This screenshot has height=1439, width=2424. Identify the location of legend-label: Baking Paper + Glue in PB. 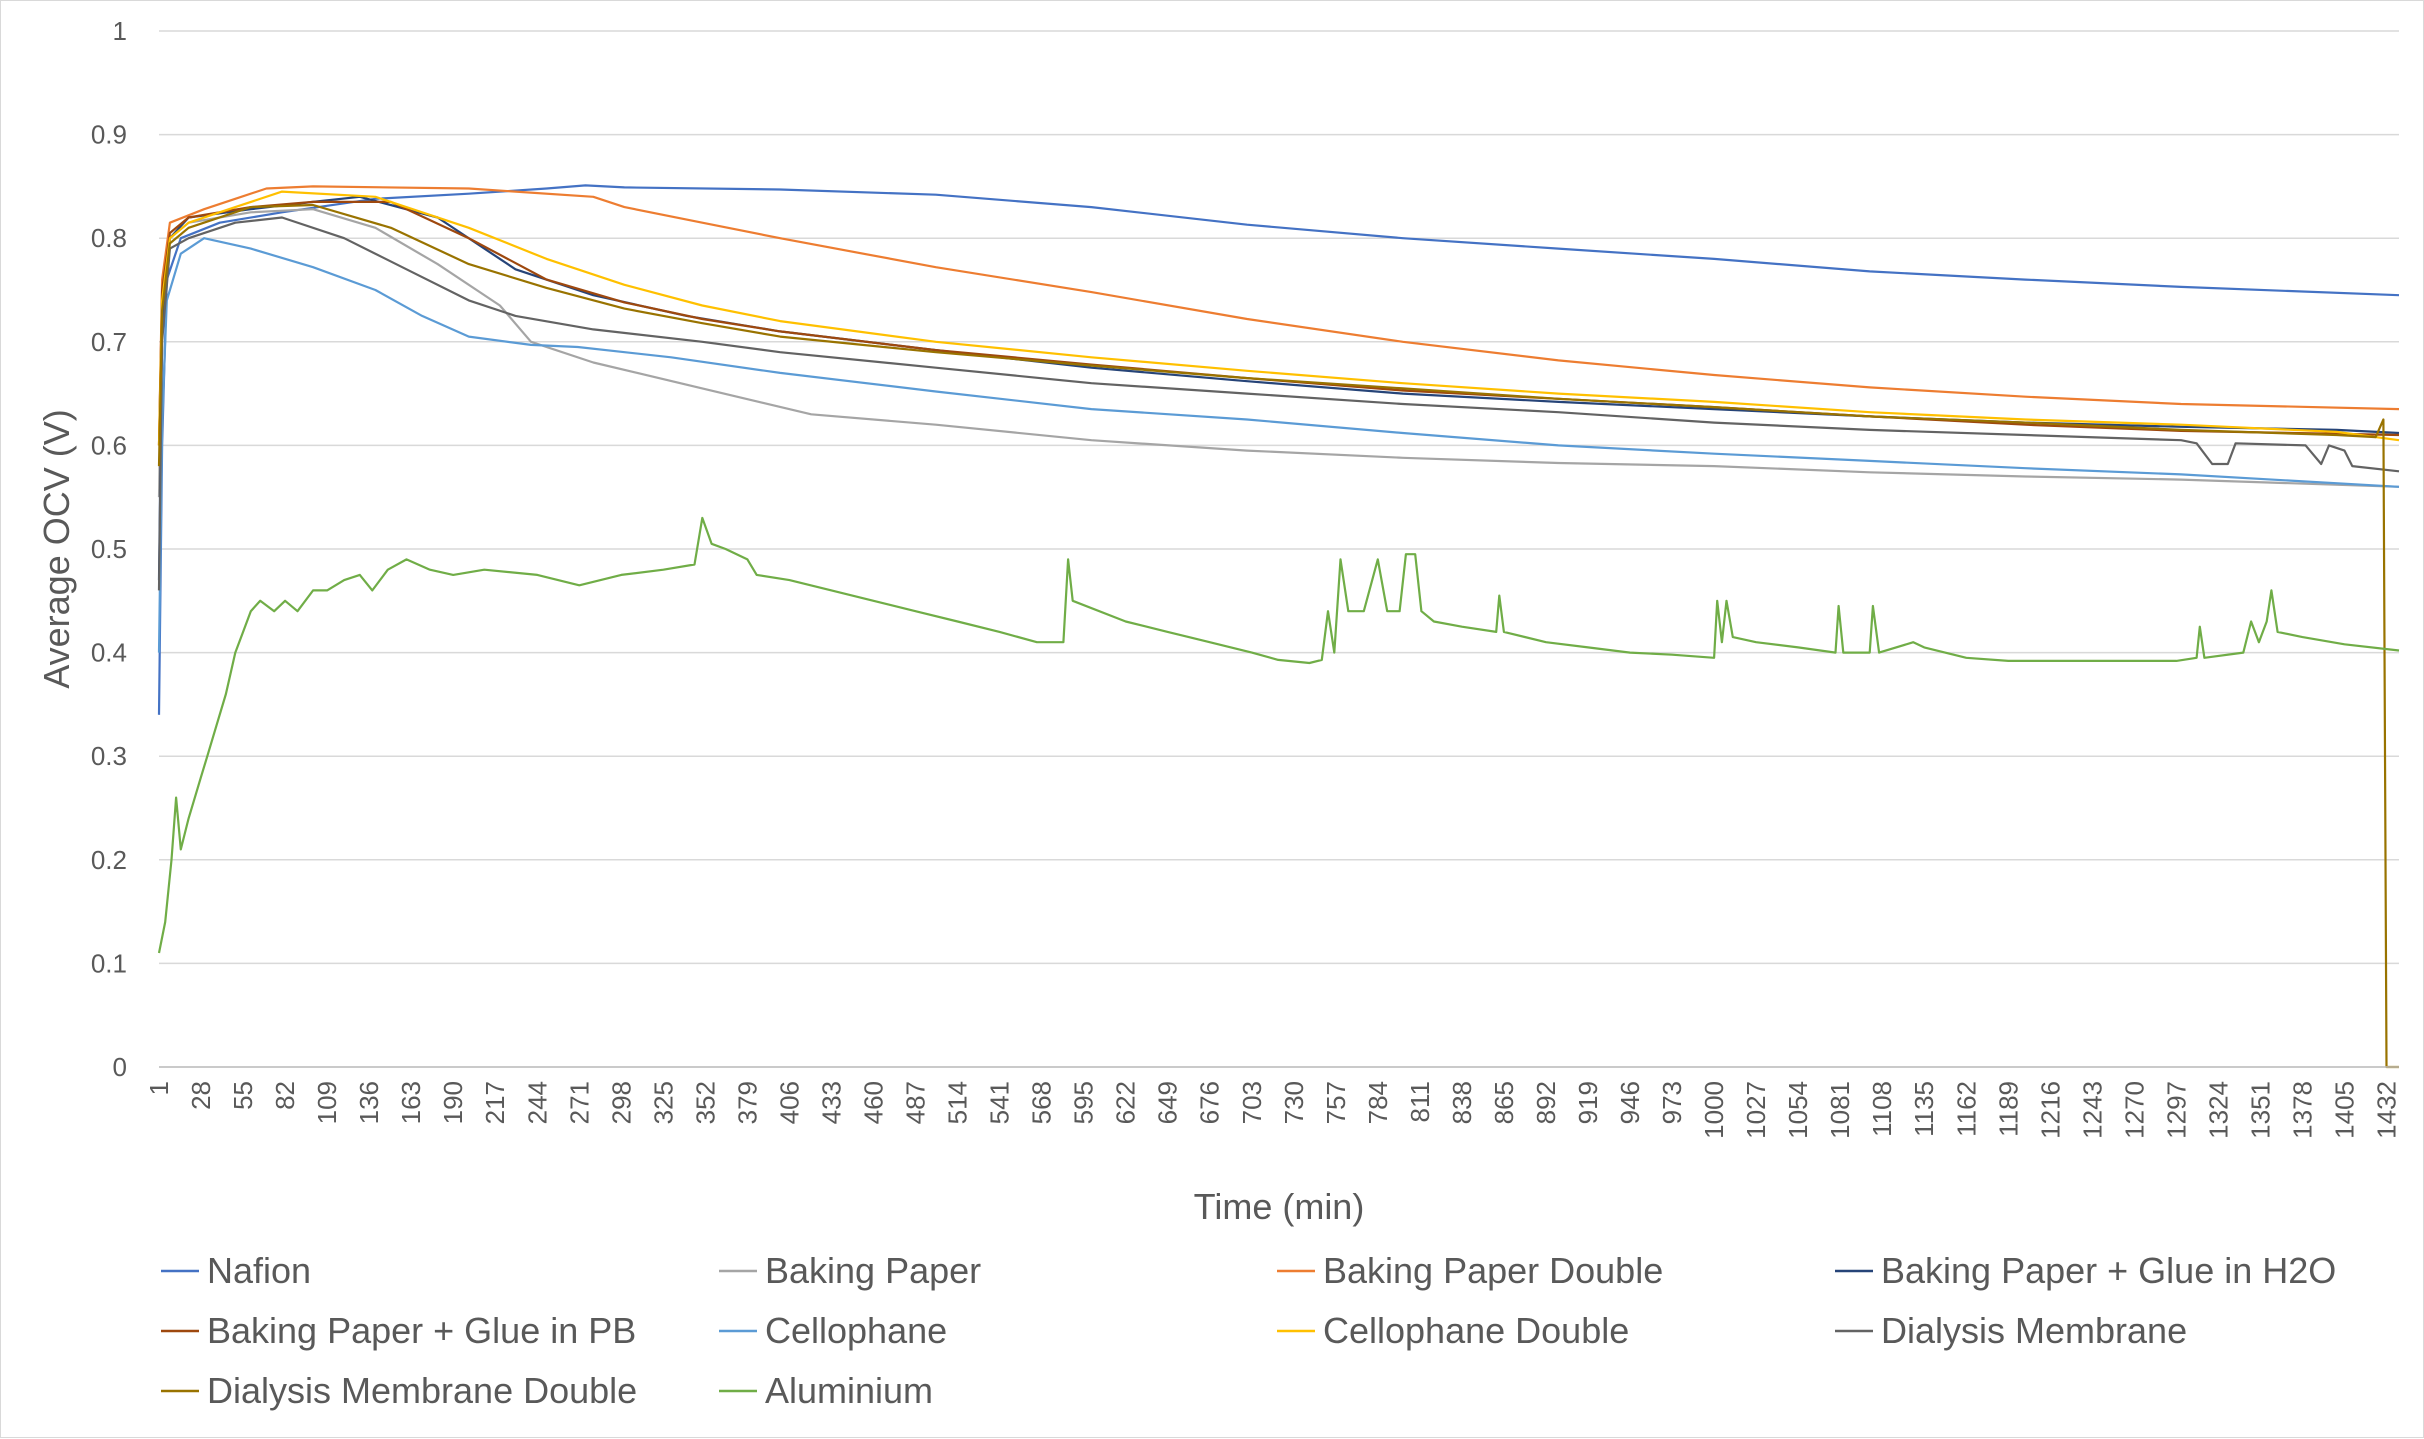
(421, 1330).